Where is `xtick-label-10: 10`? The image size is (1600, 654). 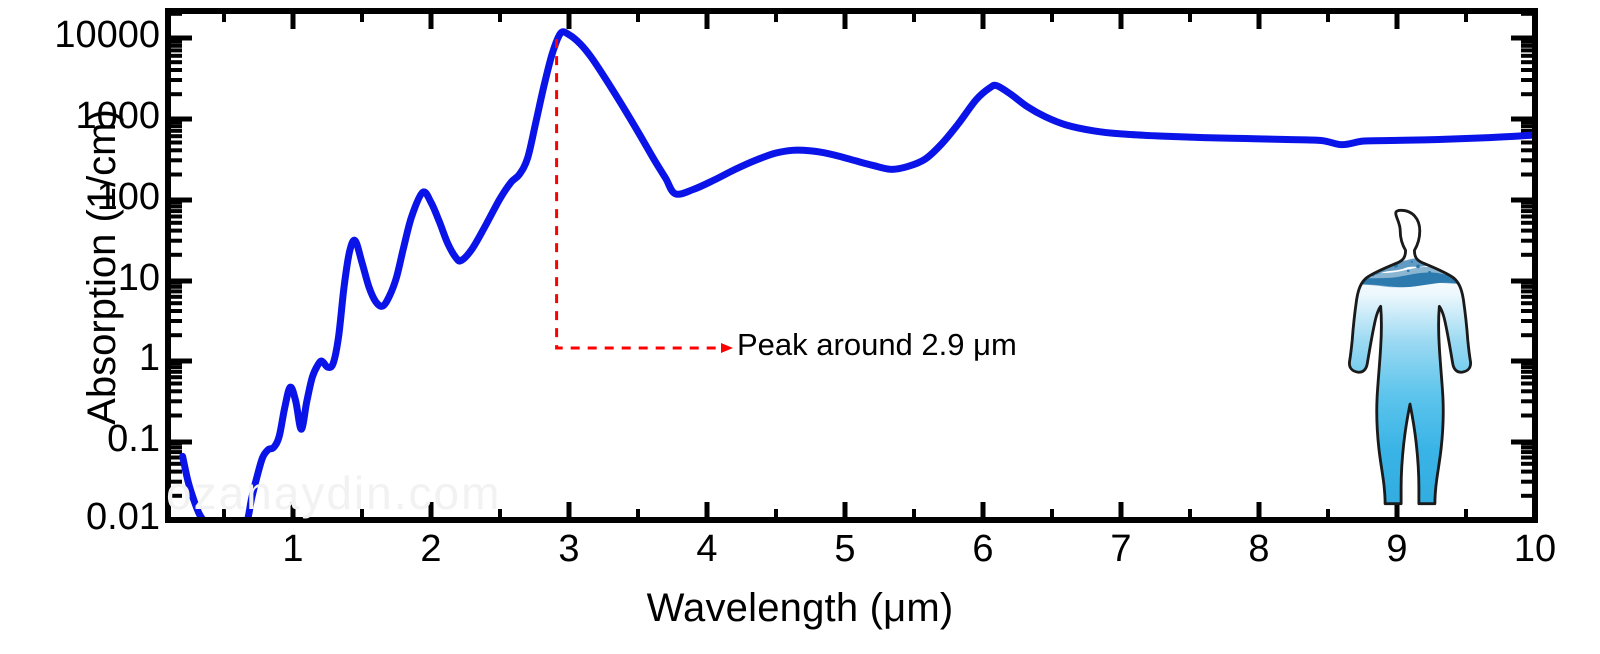
xtick-label-10: 10 is located at coordinates (1535, 549).